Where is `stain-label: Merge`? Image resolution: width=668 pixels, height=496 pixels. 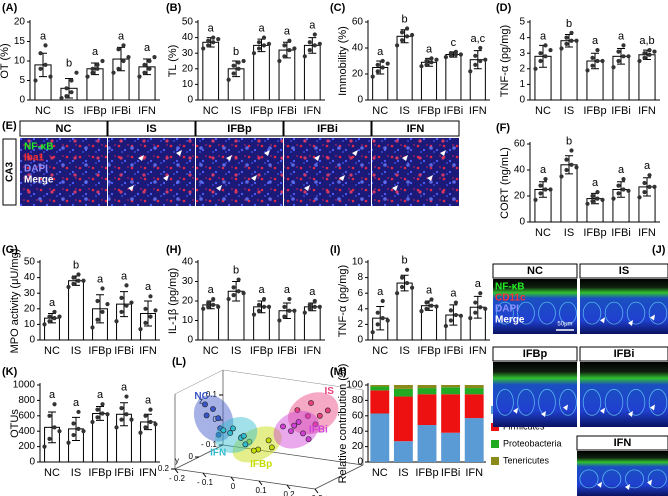
stain-label: Merge is located at coordinates (39, 180).